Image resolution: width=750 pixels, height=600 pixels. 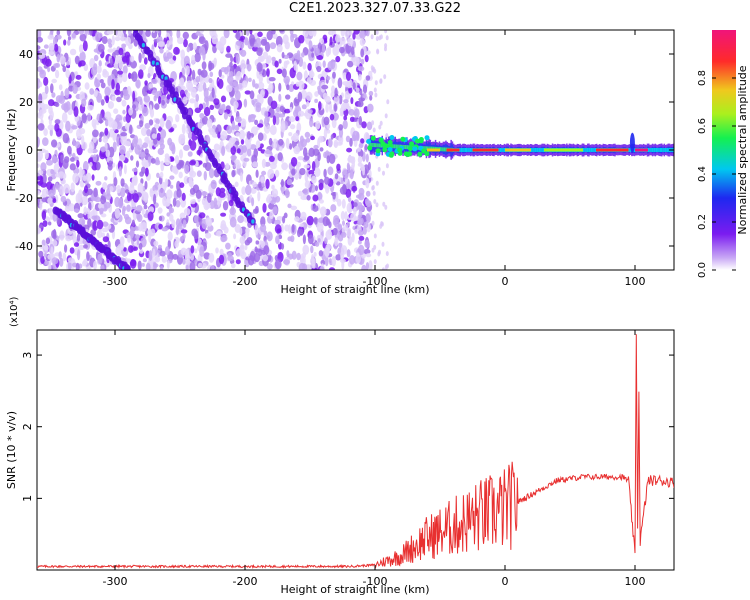 What do you see at coordinates (632, 142) in the screenshot?
I see `carrier-spike-cell` at bounding box center [632, 142].